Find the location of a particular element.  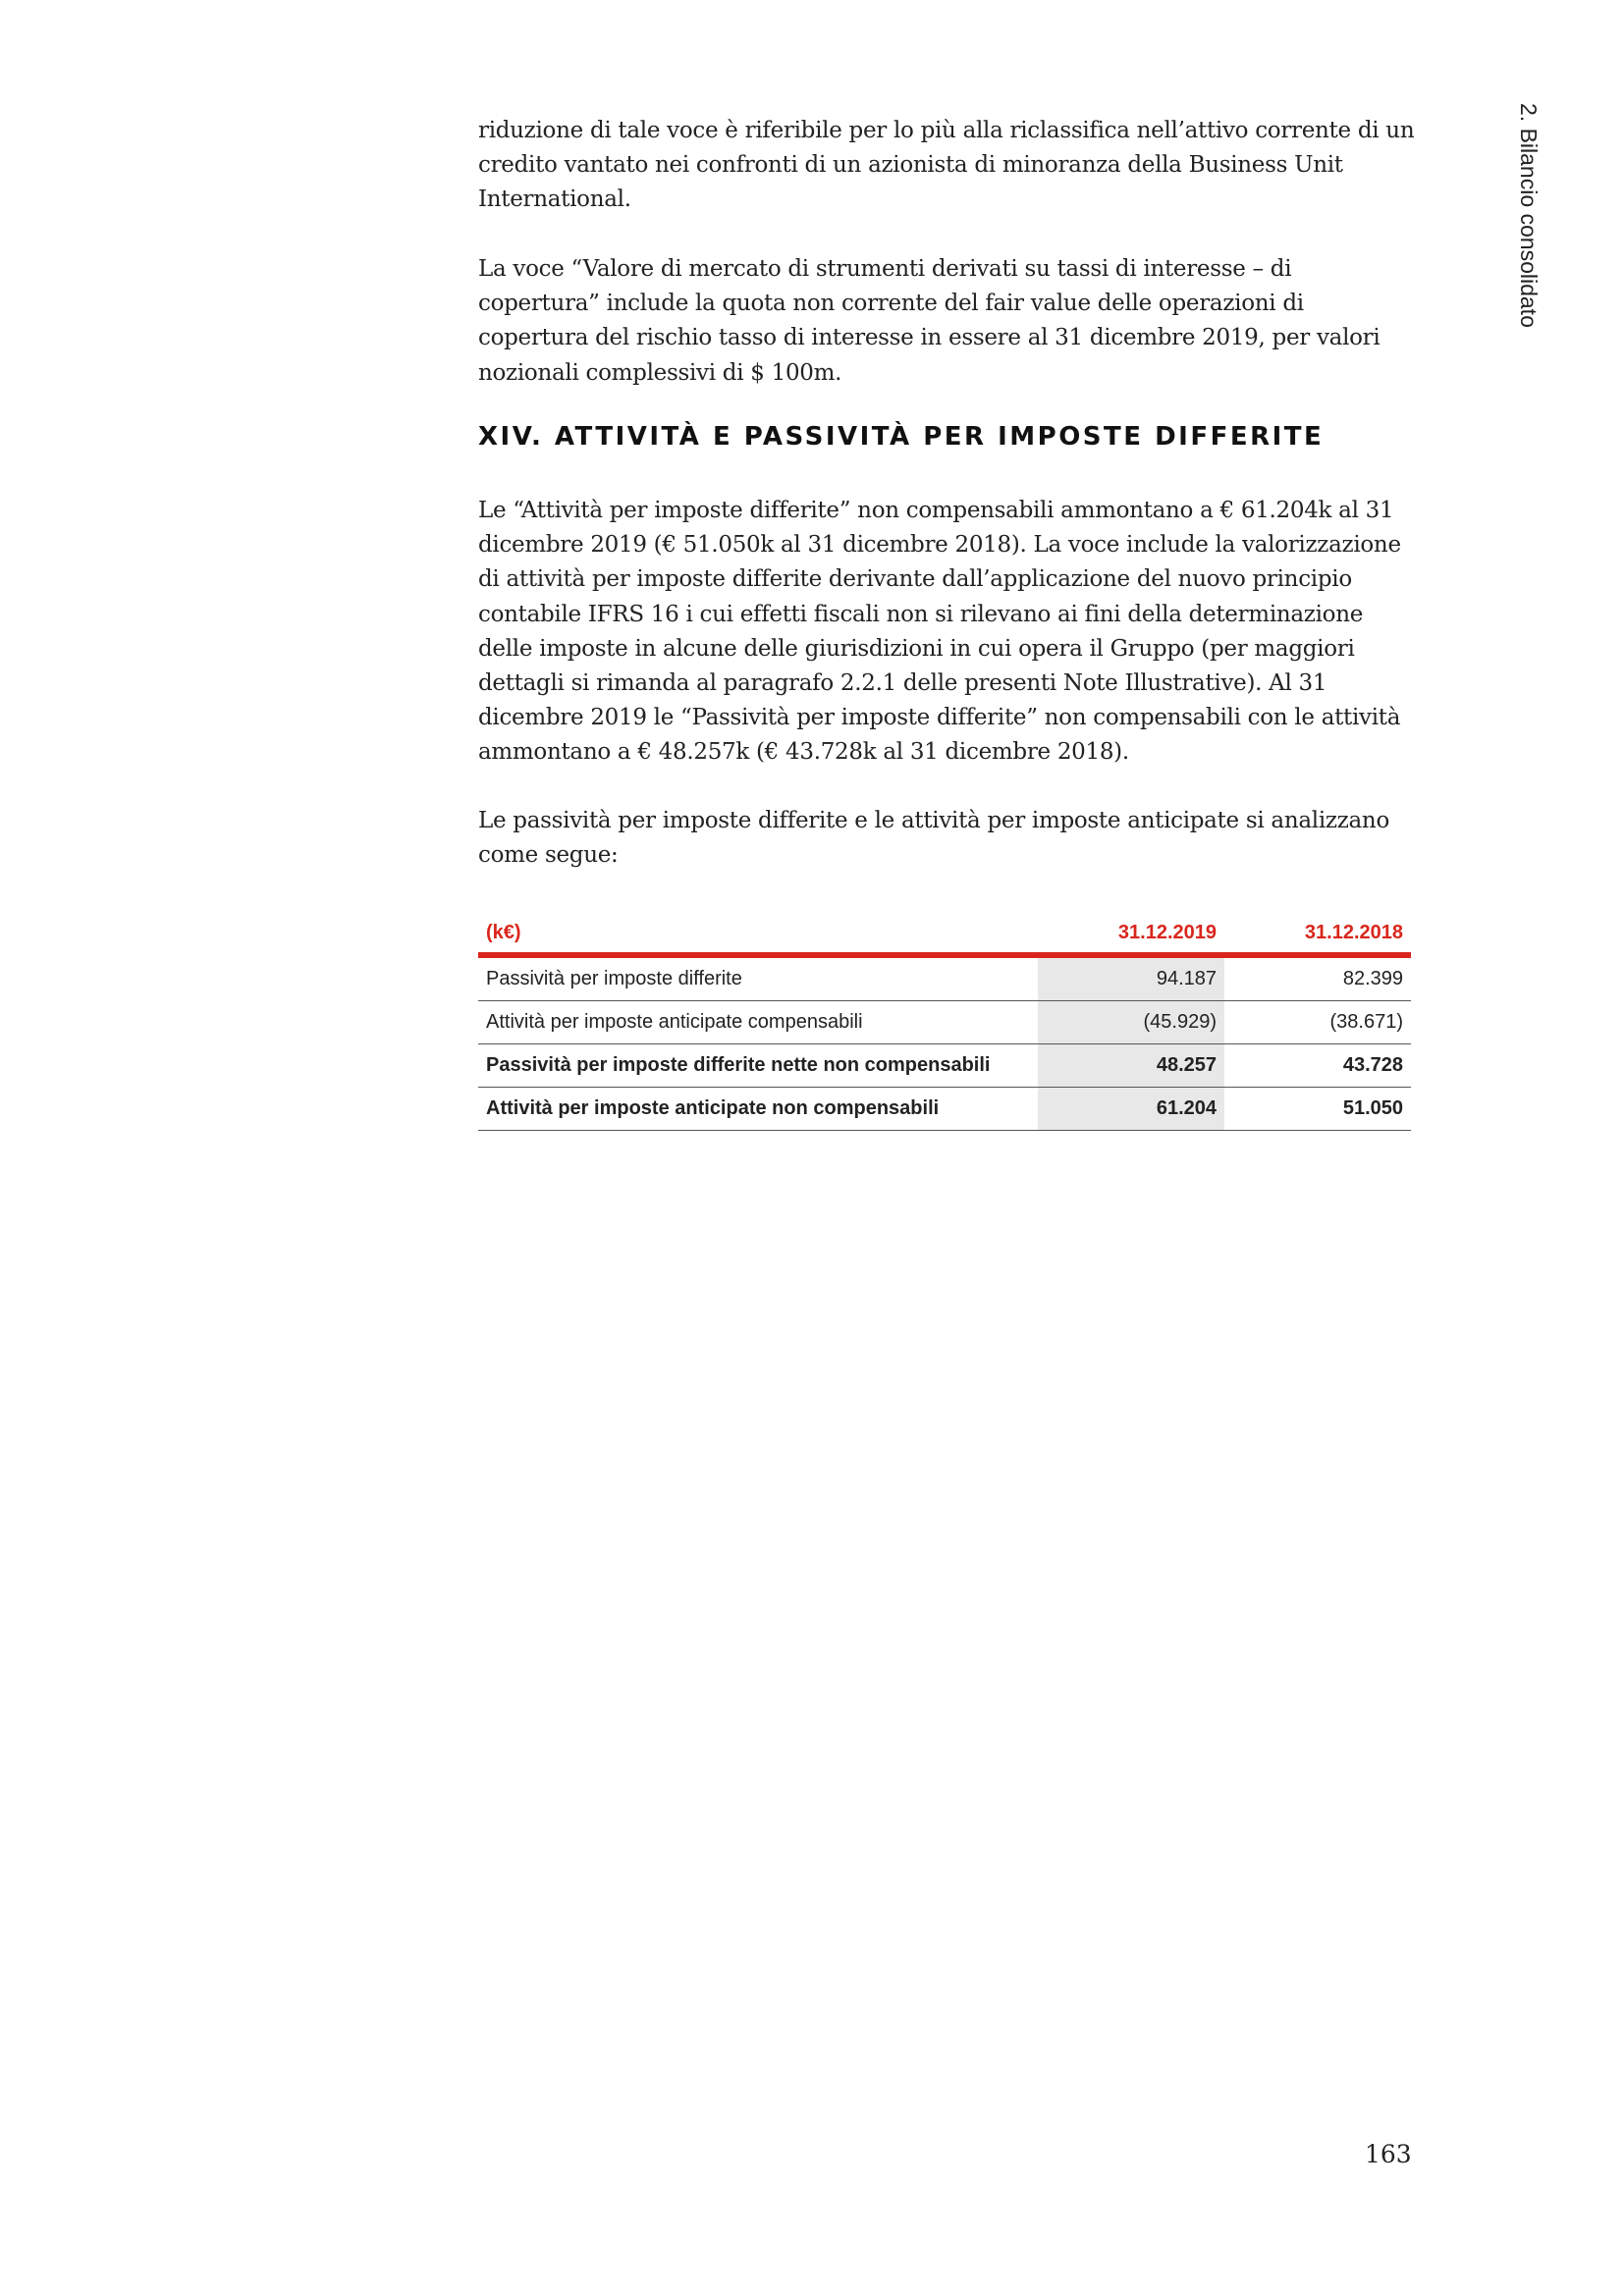

header-2018: 31.12.2018 is located at coordinates (1317, 935).